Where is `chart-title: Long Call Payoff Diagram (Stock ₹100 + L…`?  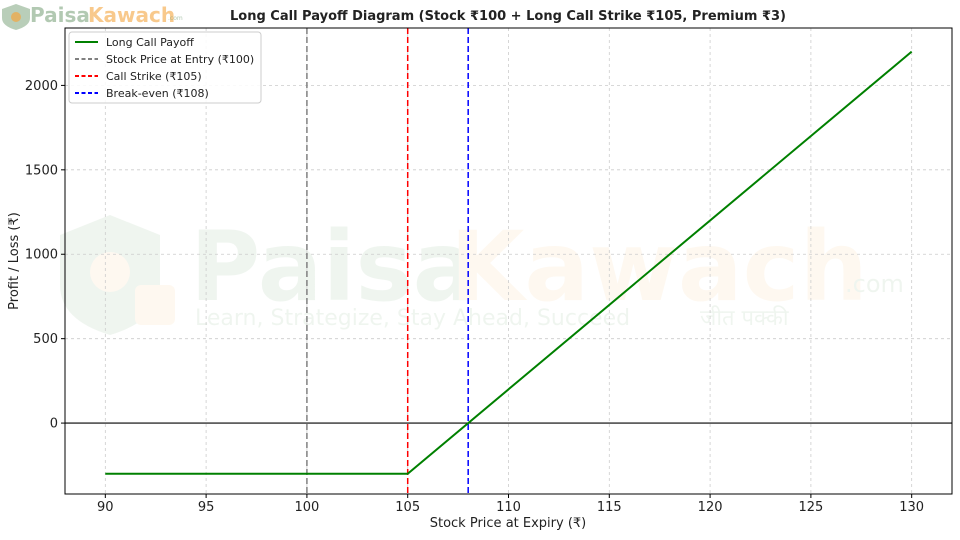
chart-title: Long Call Payoff Diagram (Stock ₹100 + L… is located at coordinates (508, 16).